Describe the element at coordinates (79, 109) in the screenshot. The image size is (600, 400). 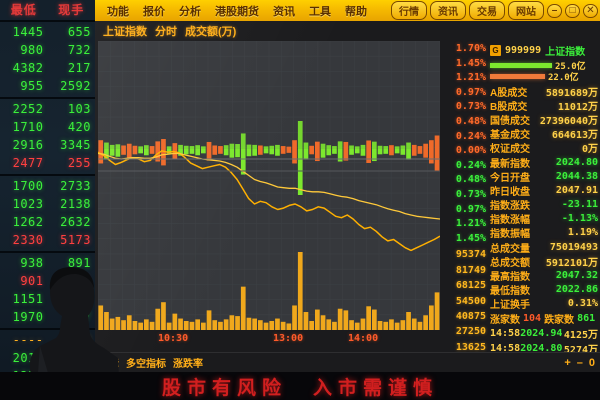
I see `quote-wall-cell-volnow: 103` at that location.